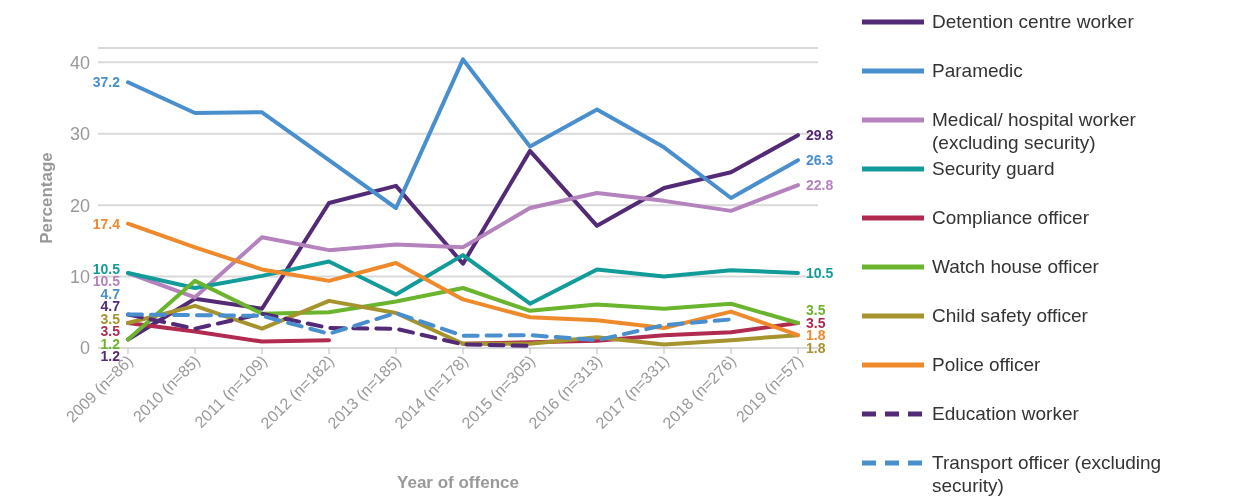 Image resolution: width=1247 pixels, height=501 pixels. I want to click on data-label: 26.3, so click(820, 160).